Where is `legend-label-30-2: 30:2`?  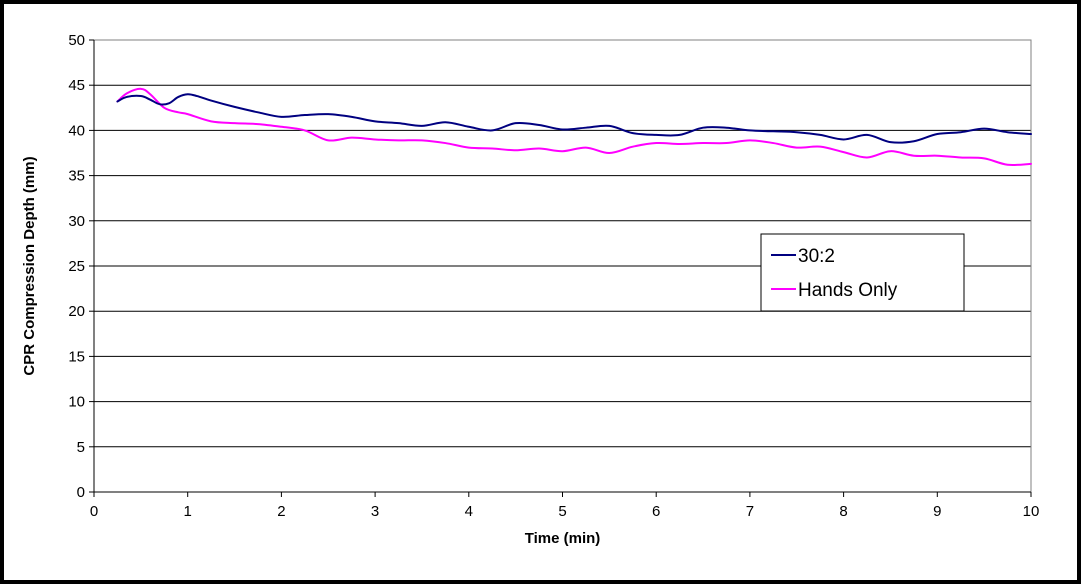
legend-label-30-2: 30:2 is located at coordinates (816, 256).